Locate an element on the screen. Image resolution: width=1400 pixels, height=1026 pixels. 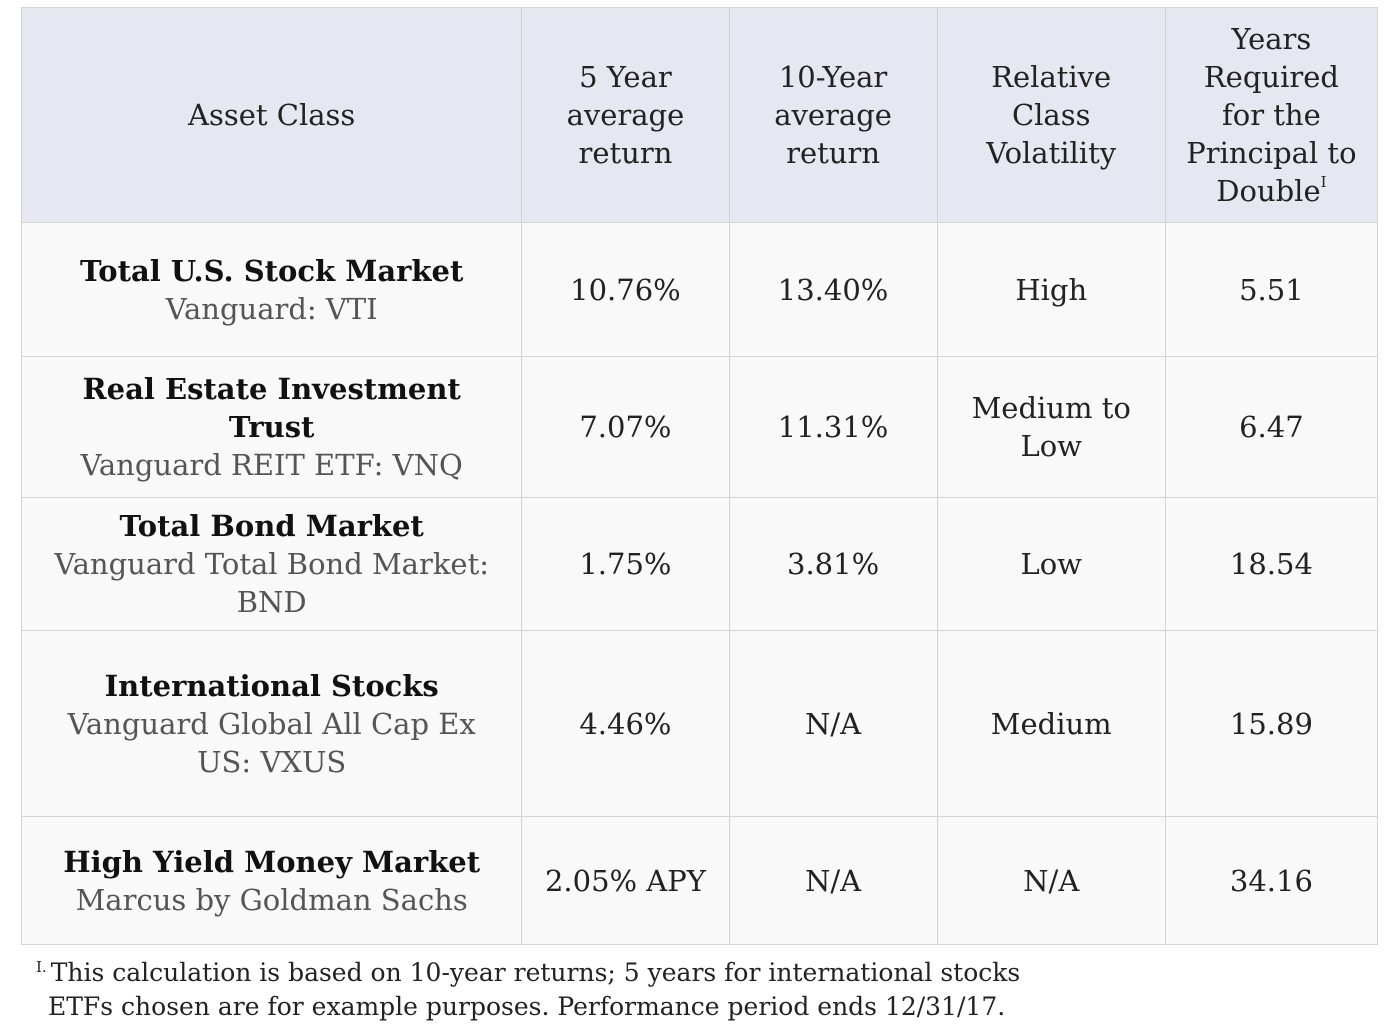
asset-fund: Vanguard Global All Cap Ex US: VXUS is located at coordinates (271, 742).